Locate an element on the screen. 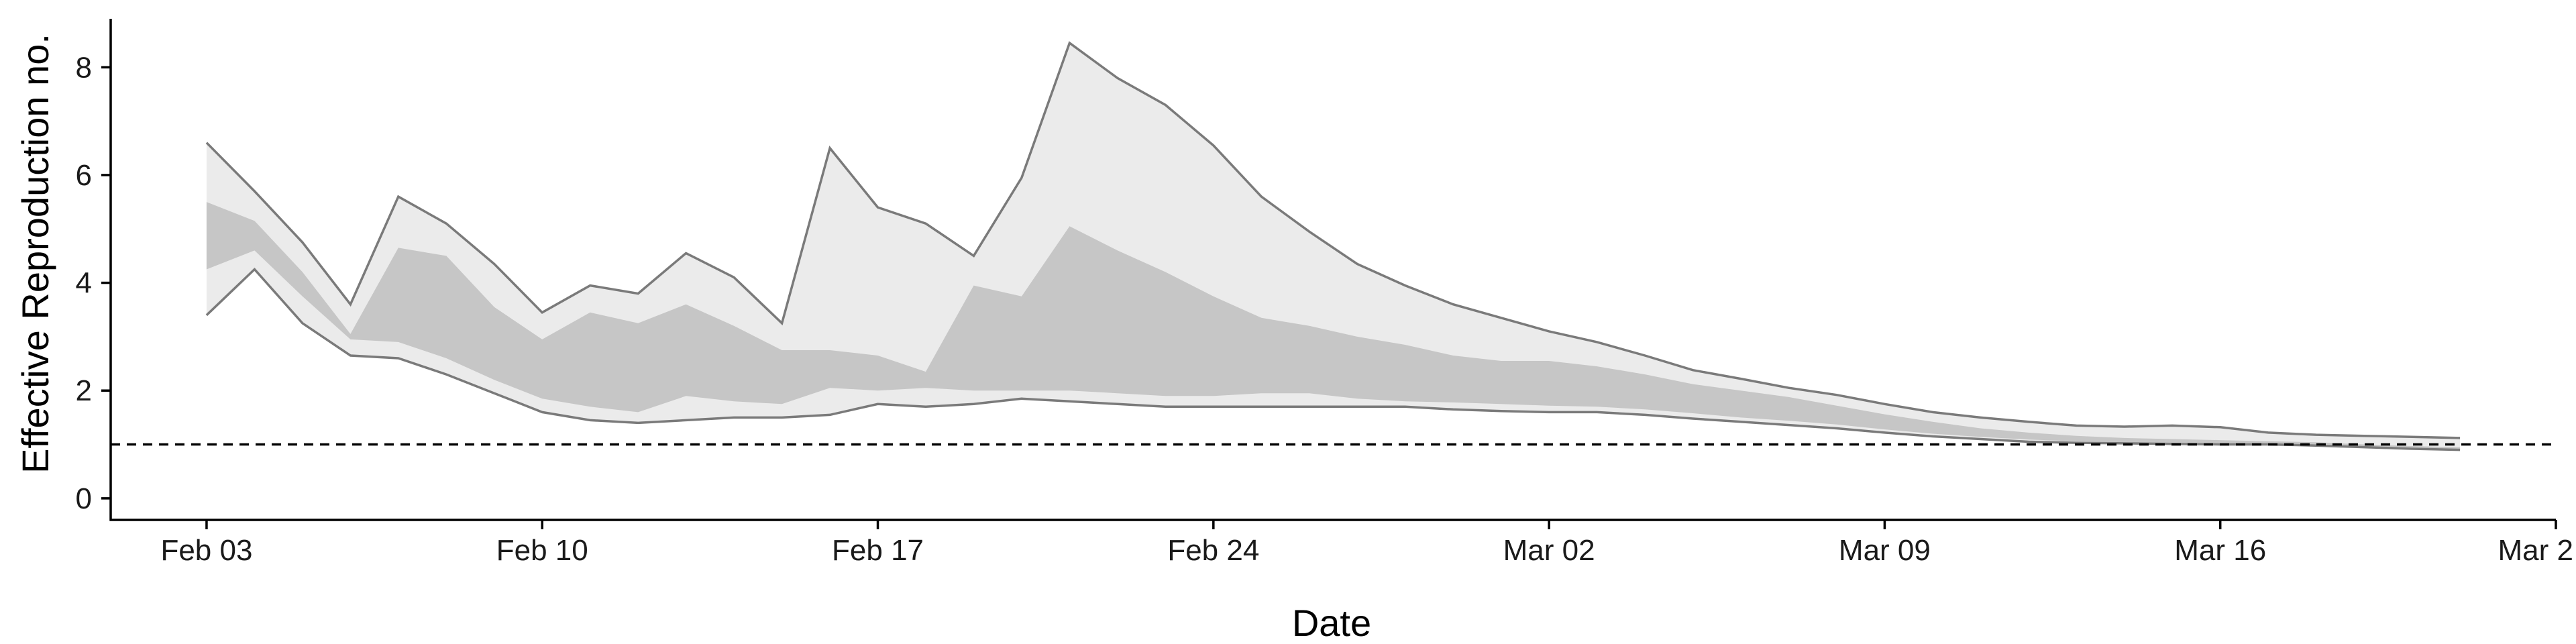  x-tick-label: Mar 16 is located at coordinates (2220, 550).